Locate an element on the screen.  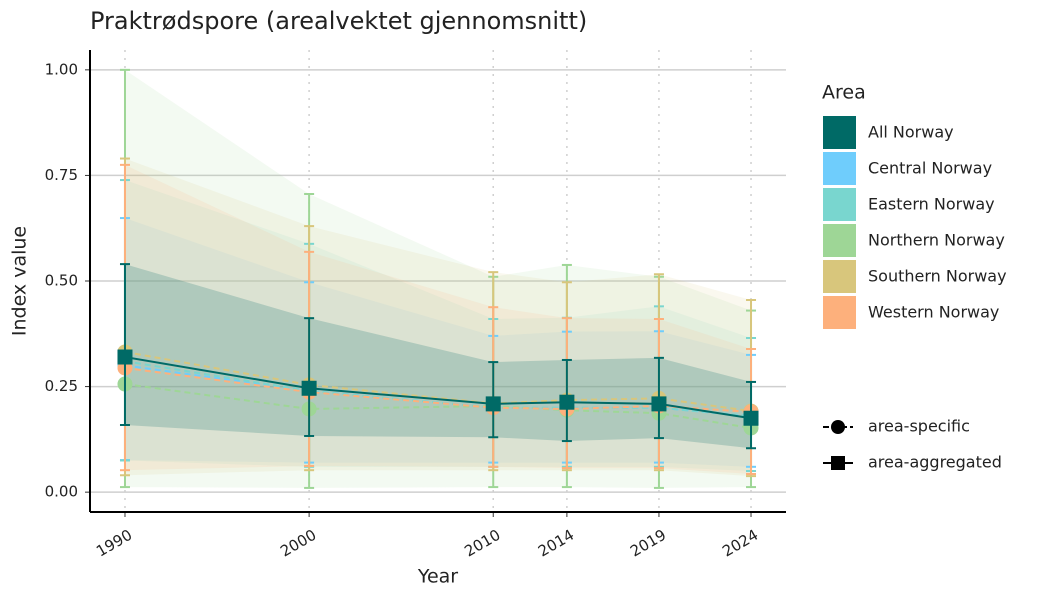
legend-label: Eastern Norway is located at coordinates (931, 204).